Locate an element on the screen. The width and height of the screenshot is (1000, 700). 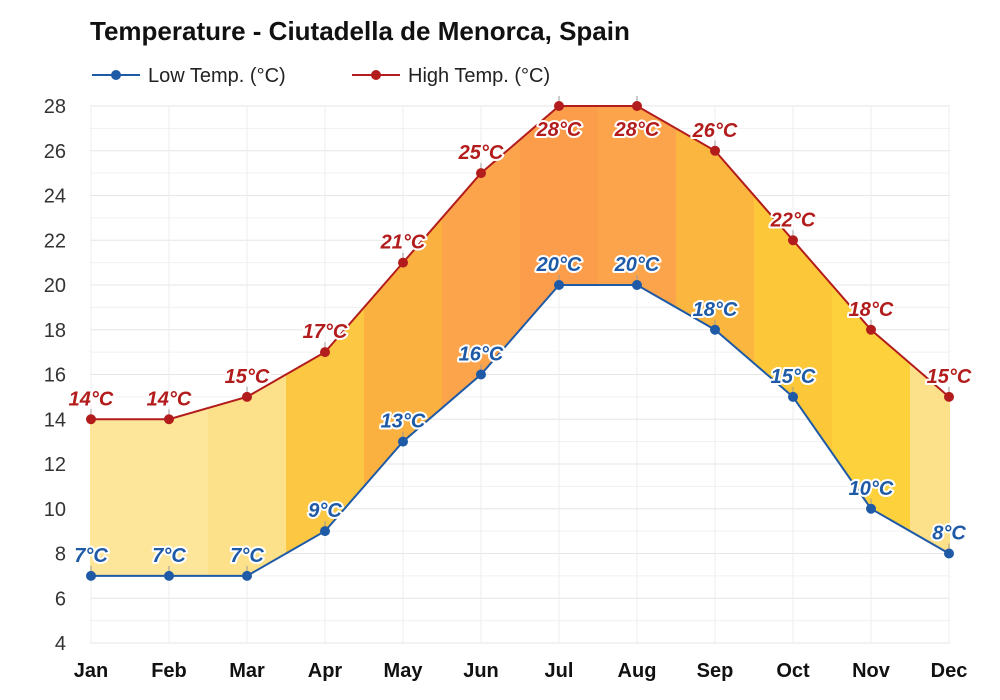
high-temp-point-aug is located at coordinates (637, 106).